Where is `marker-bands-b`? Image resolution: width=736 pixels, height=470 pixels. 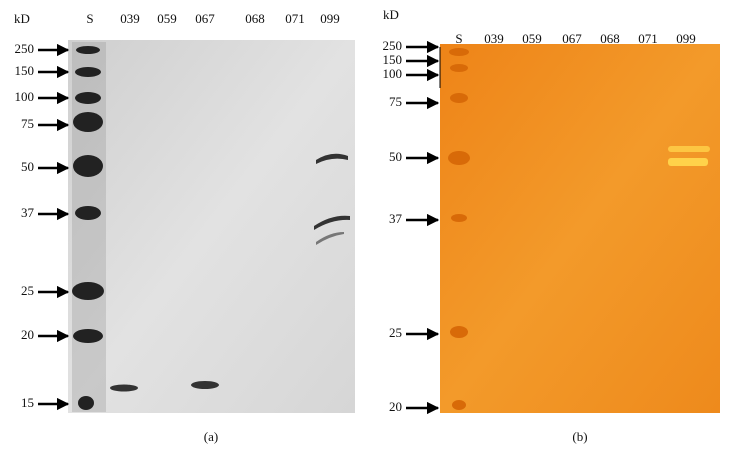
marker-bands-b is located at coordinates (459, 229).